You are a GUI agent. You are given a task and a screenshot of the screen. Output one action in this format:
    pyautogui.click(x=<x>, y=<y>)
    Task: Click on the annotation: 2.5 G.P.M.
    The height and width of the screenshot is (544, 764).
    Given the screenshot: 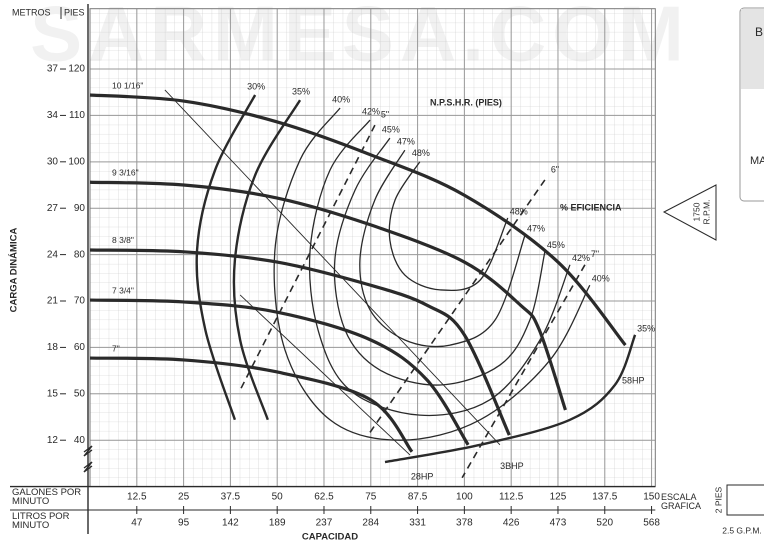 What is the action you would take?
    pyautogui.click(x=742, y=530)
    